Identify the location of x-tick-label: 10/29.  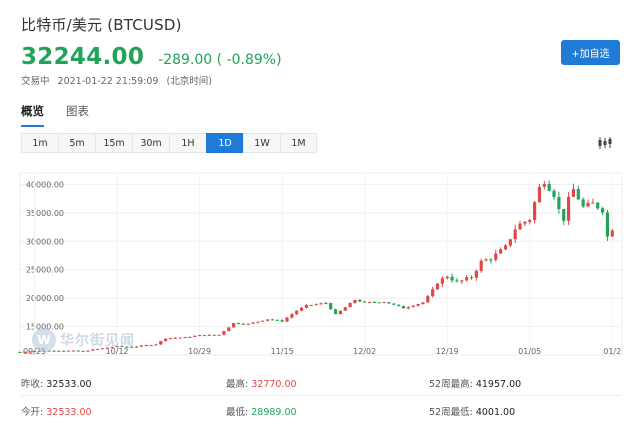
(199, 351).